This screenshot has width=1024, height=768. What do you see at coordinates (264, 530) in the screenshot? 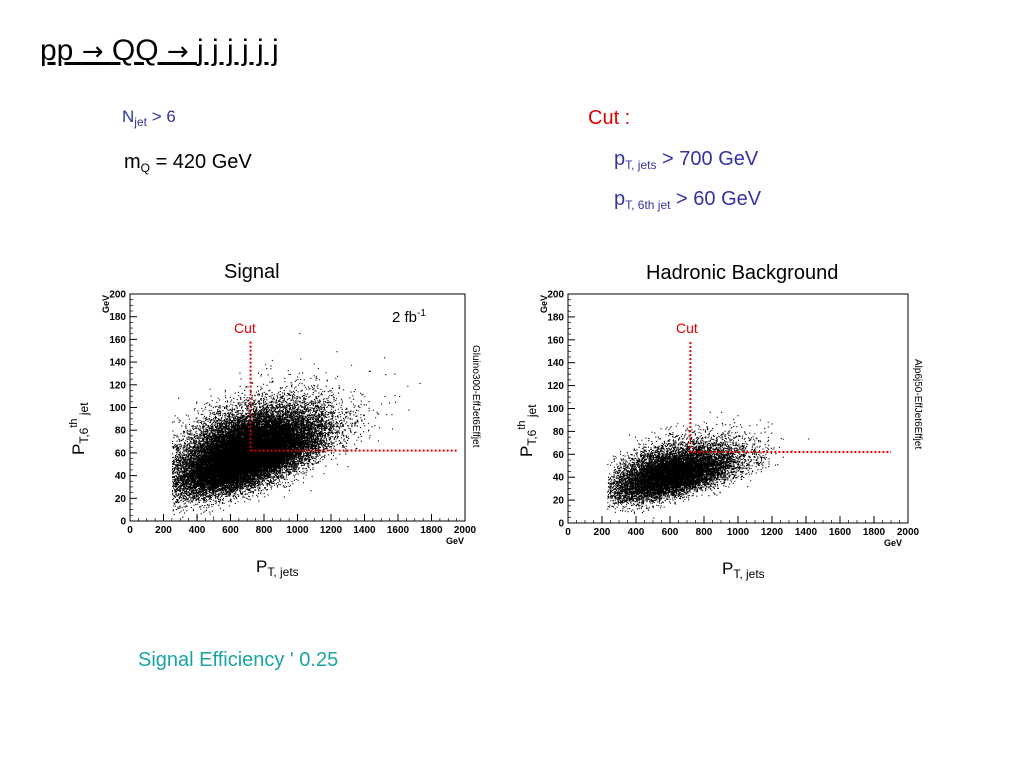
I see `signal-x-tick-label: 800` at bounding box center [264, 530].